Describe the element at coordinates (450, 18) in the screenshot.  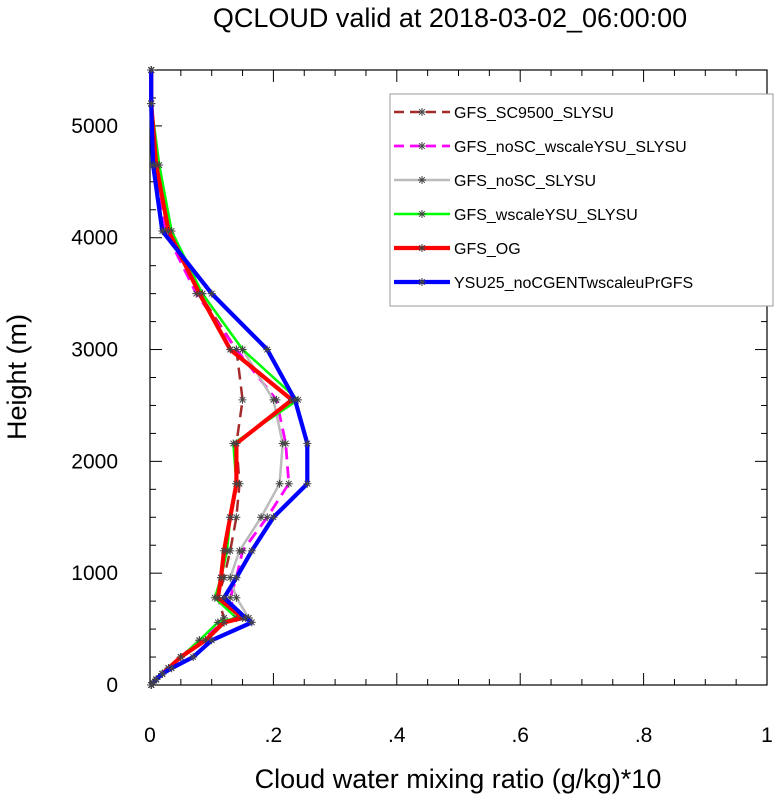
I see `chart-title: QCLOUD valid at 2018-03-02_06:00:00` at that location.